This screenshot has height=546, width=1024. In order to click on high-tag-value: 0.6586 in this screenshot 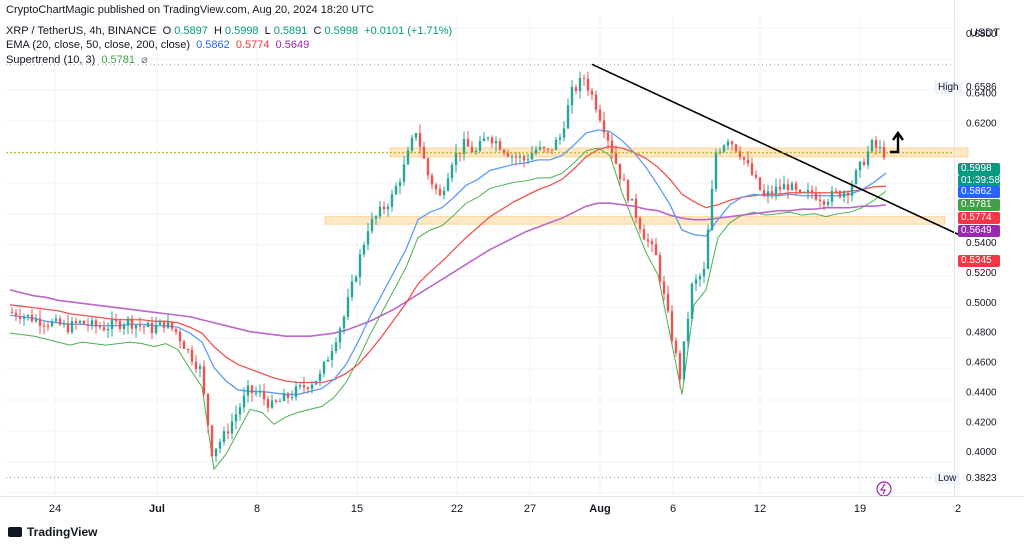, I will do `click(981, 87)`.